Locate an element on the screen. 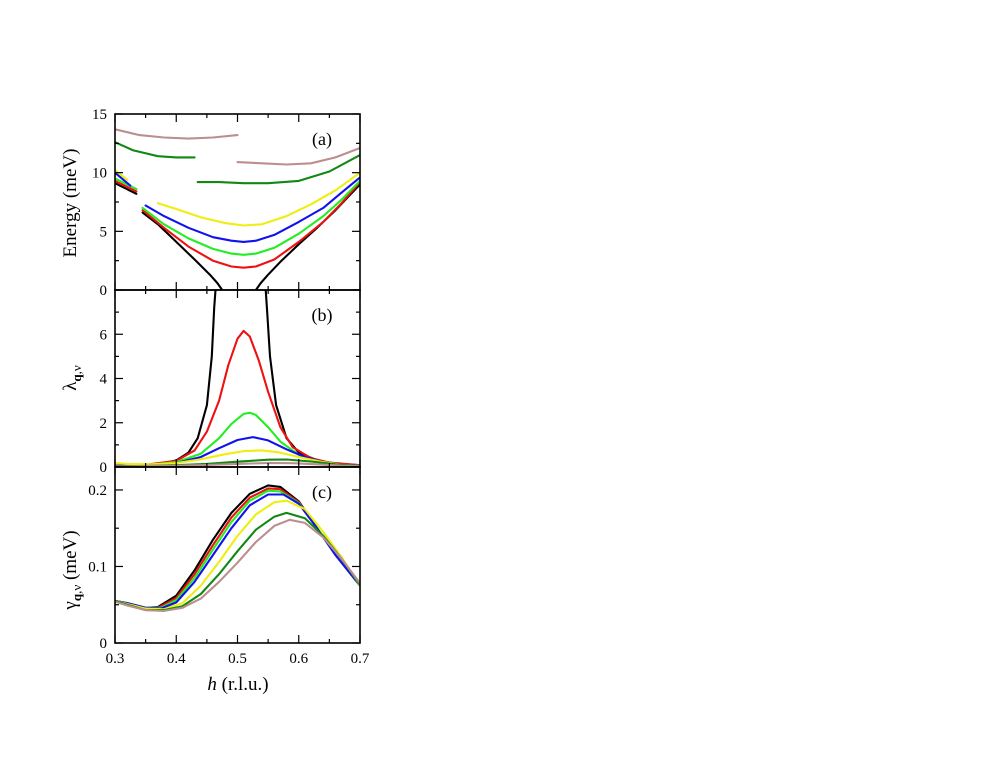  panel-b-ylabel: λq,ν is located at coordinates (72, 378).